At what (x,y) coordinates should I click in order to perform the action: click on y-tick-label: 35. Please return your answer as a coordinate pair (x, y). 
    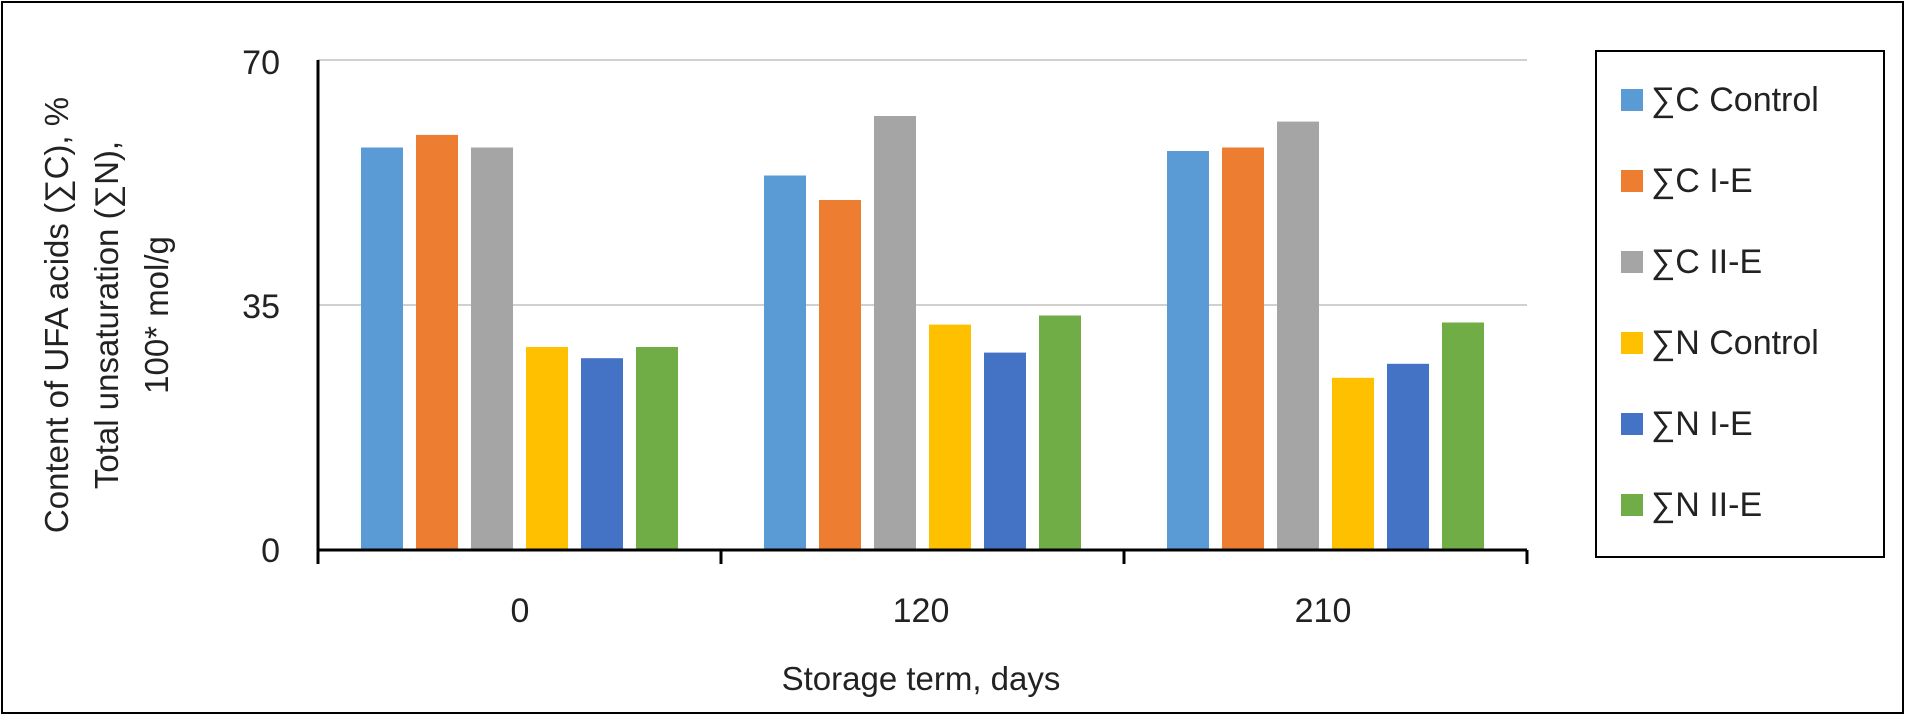
    Looking at the image, I should click on (261, 307).